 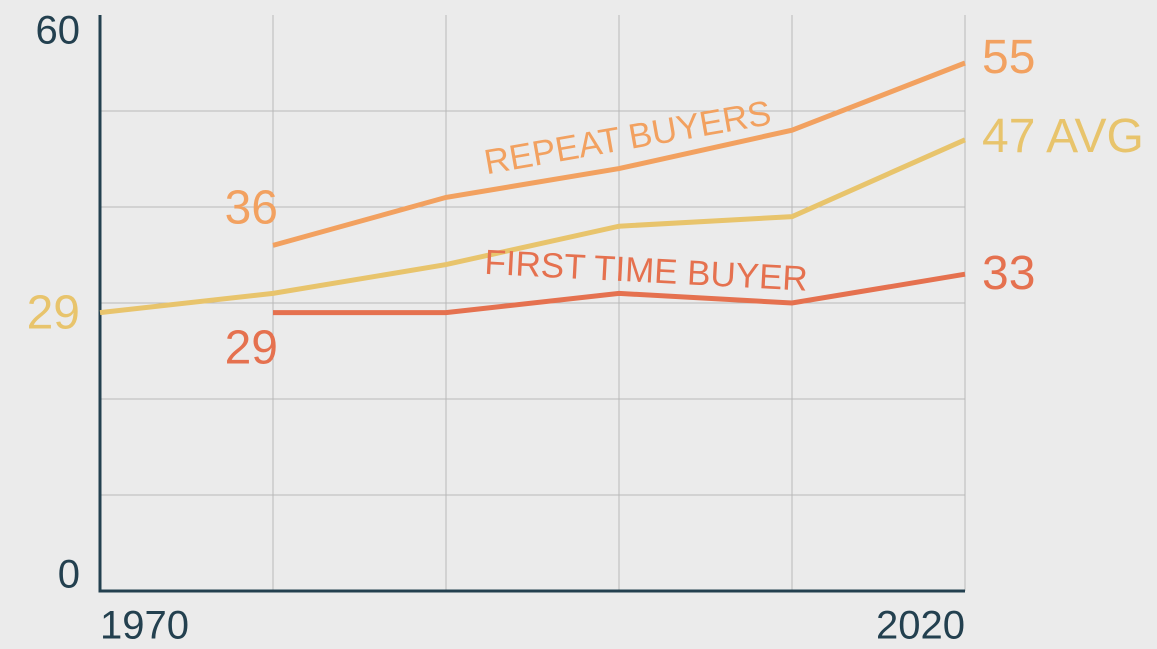 I want to click on line, so click(x=619, y=293).